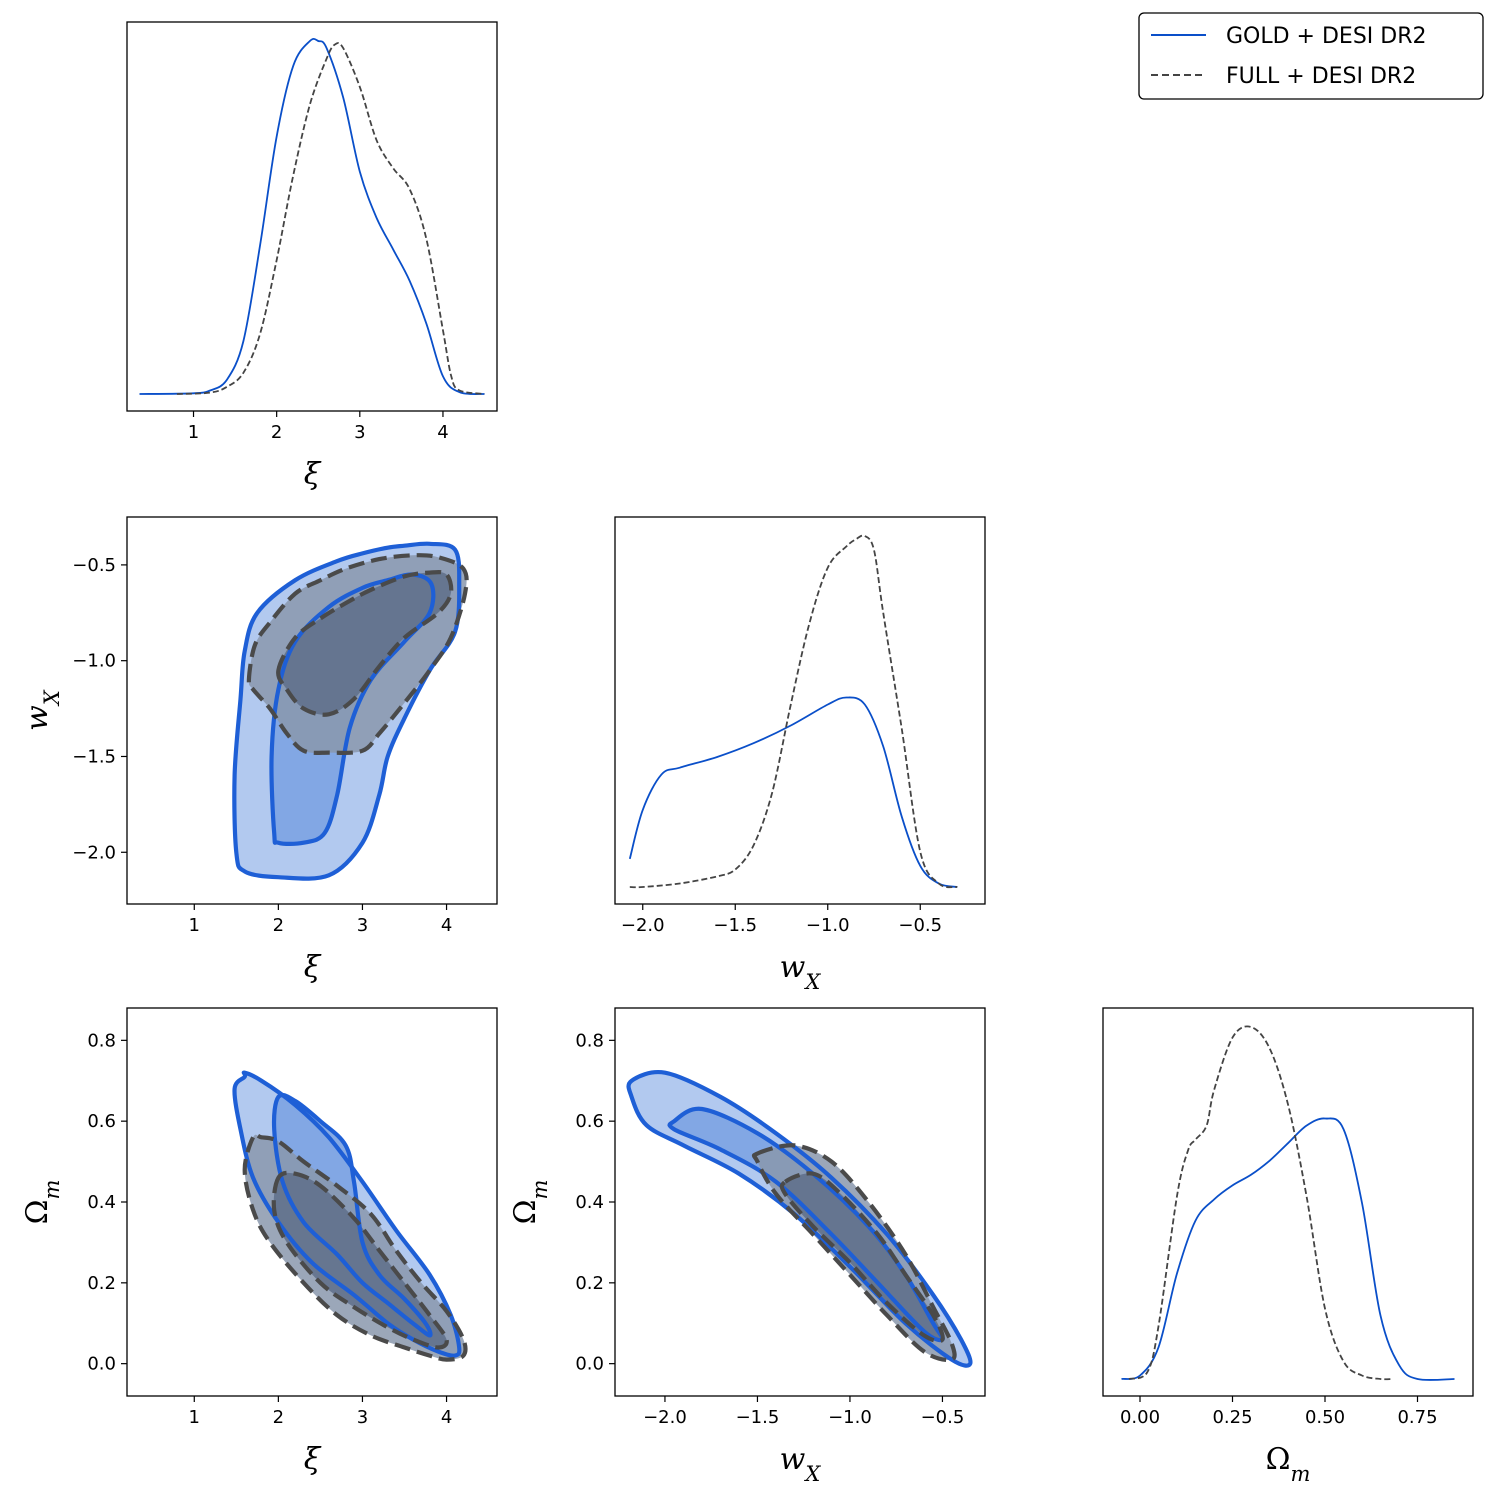  What do you see at coordinates (1140, 1417) in the screenshot?
I see `x-tick-label: 0.00` at bounding box center [1140, 1417].